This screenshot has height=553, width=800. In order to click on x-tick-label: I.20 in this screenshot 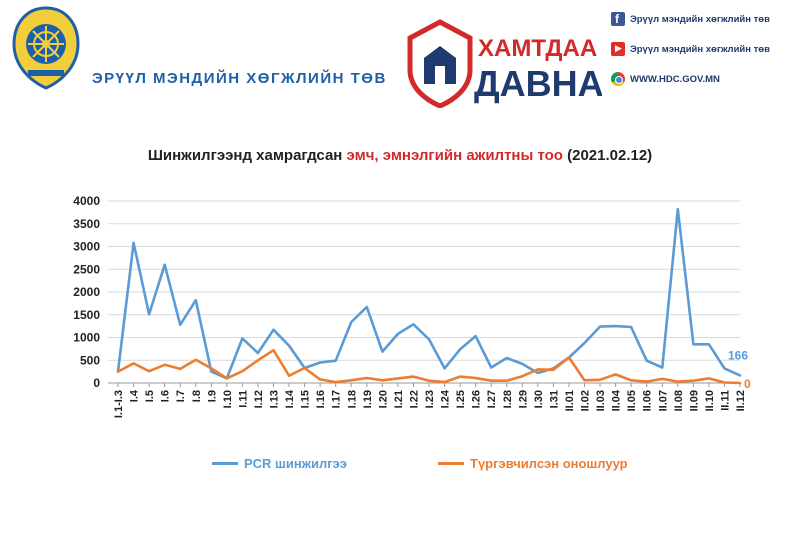, I will do `click(383, 399)`.